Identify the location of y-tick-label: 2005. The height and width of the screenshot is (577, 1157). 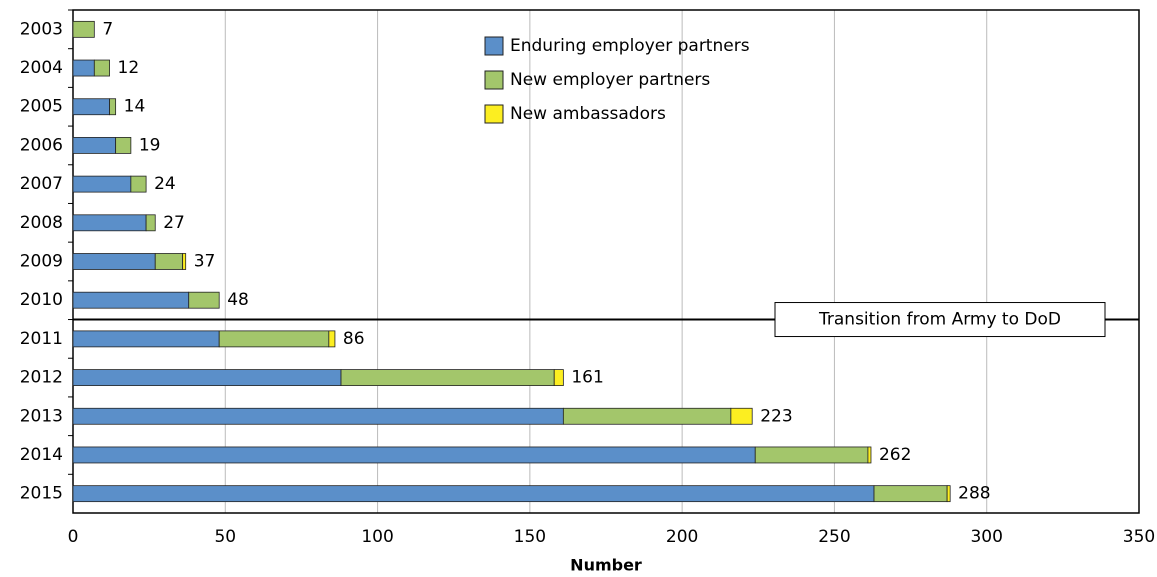
(41, 107).